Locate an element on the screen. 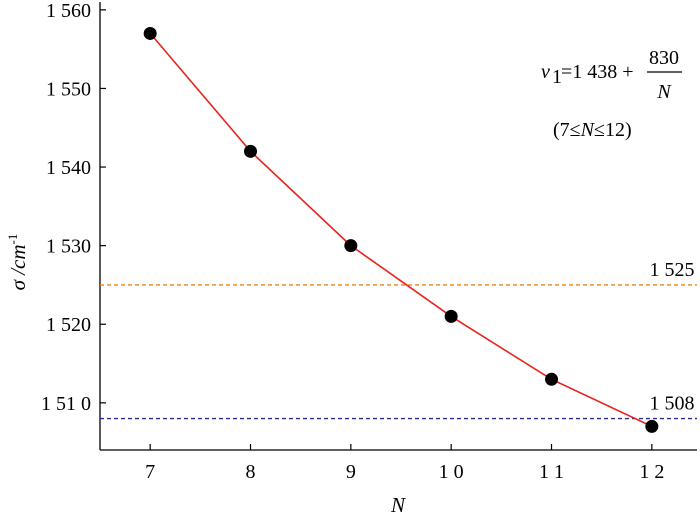  y-tick-label: 1 530 is located at coordinates (68, 247).